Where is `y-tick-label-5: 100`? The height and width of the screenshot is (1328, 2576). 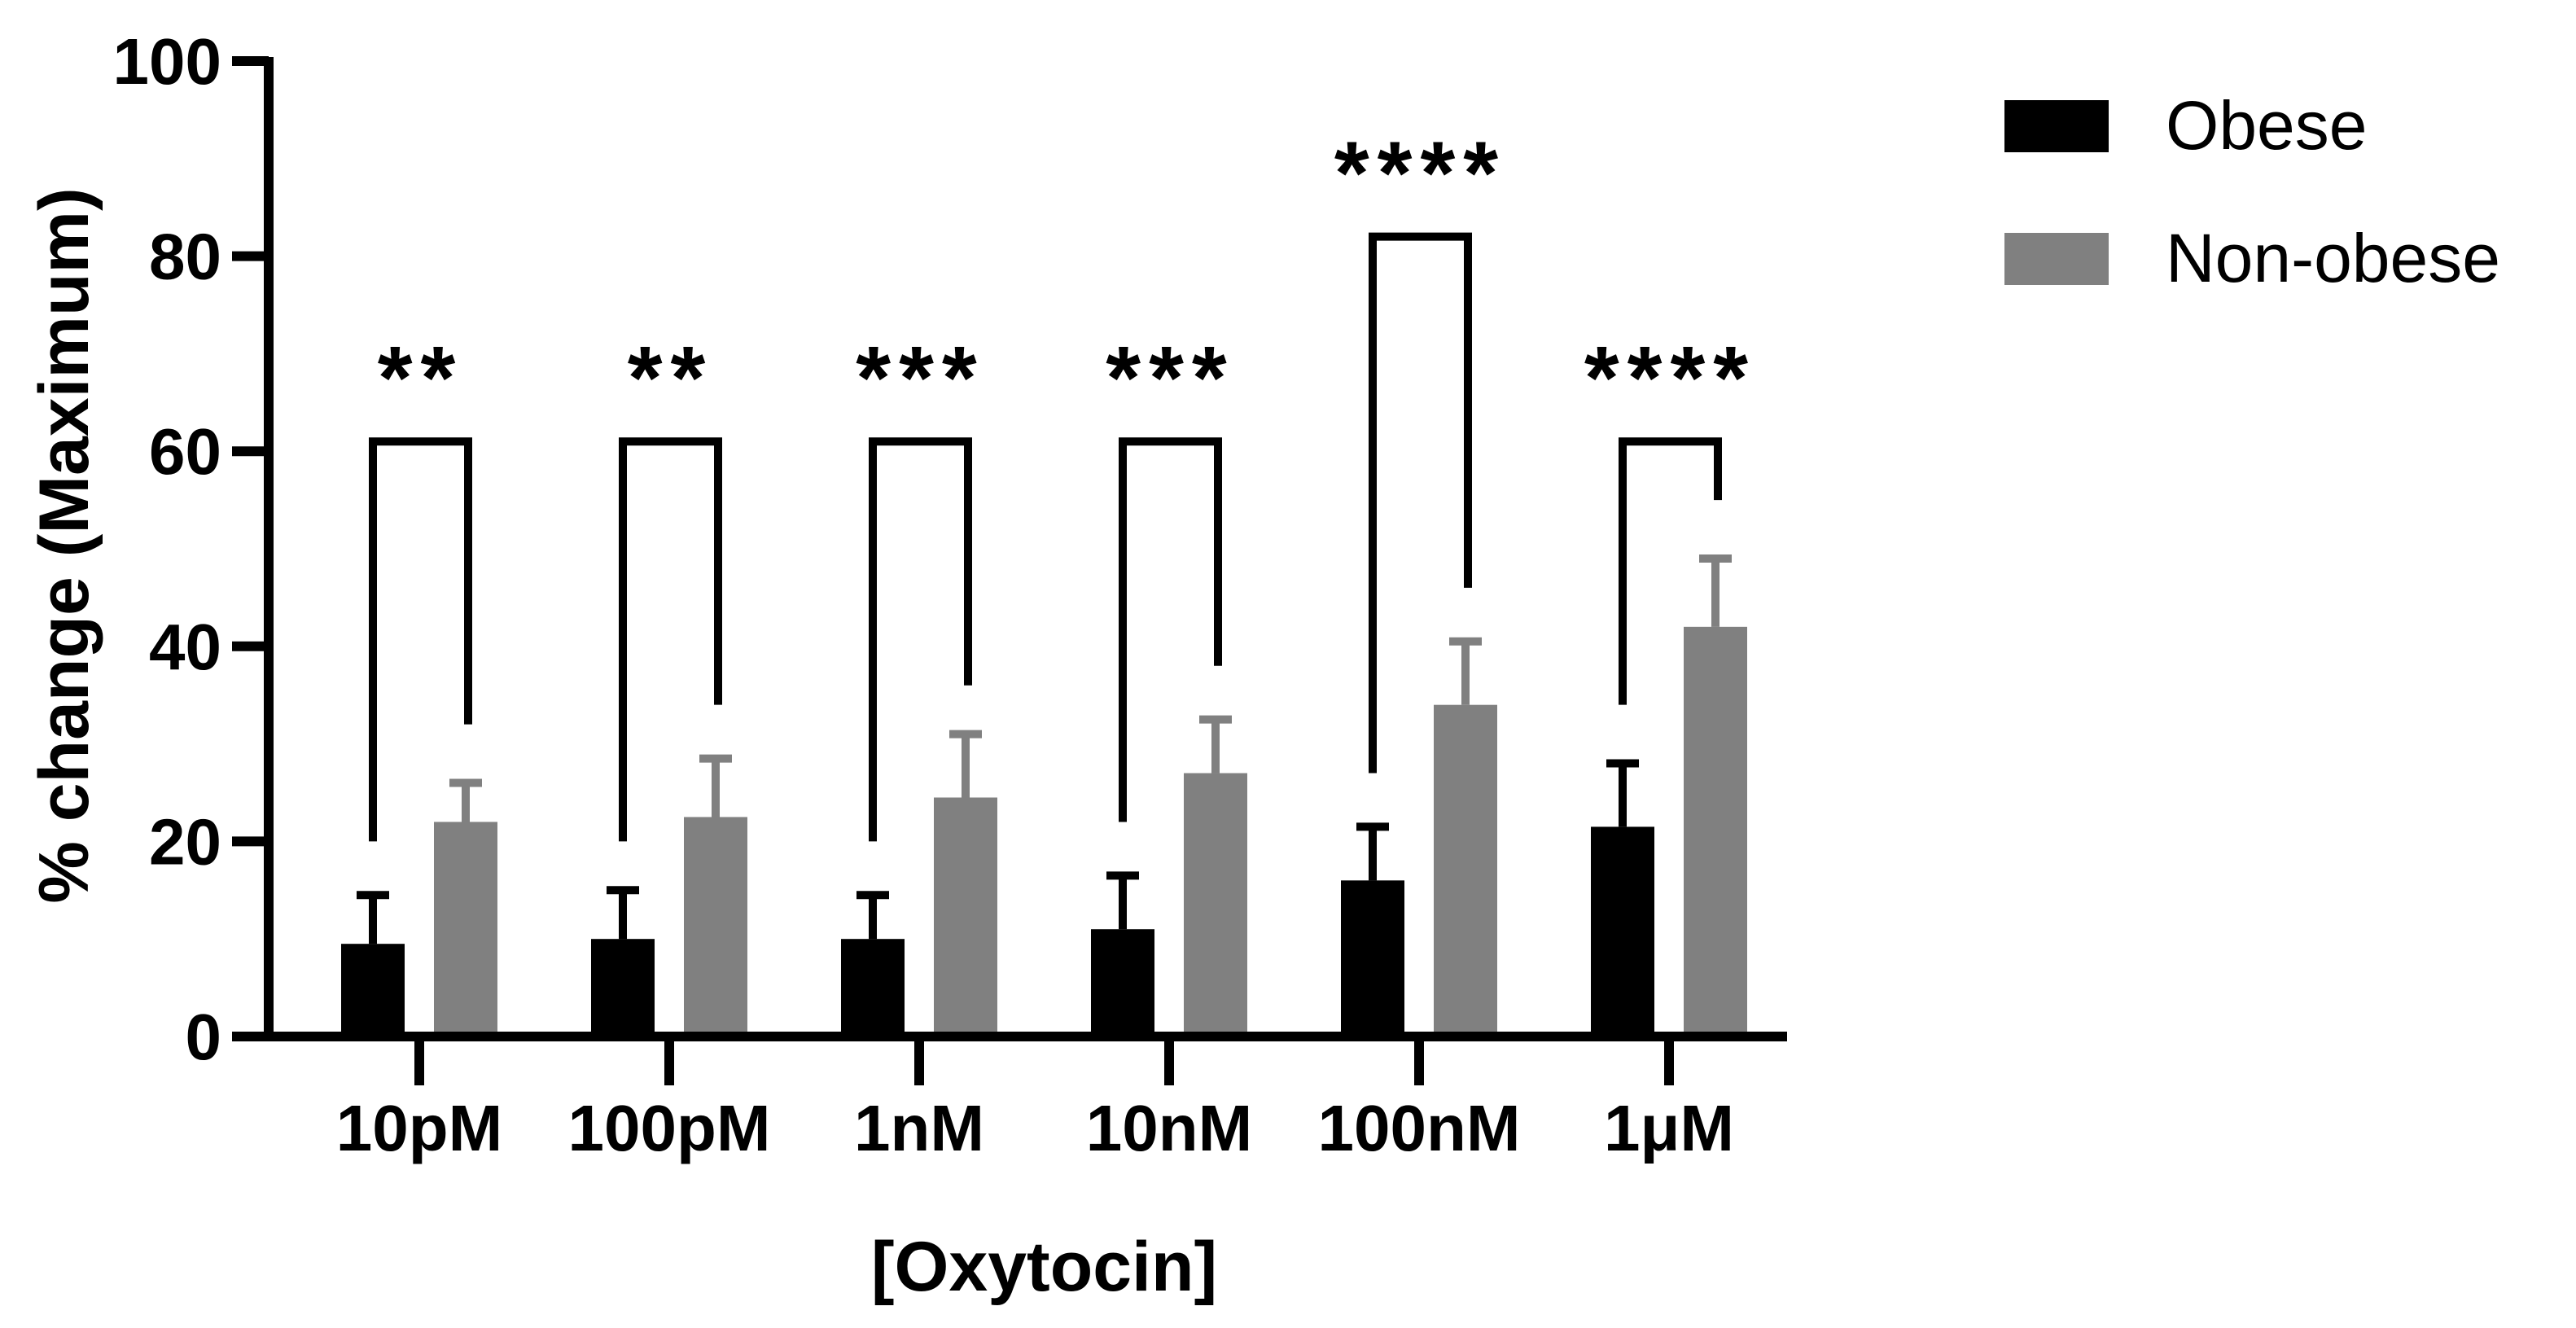
y-tick-label-5: 100 is located at coordinates (167, 61).